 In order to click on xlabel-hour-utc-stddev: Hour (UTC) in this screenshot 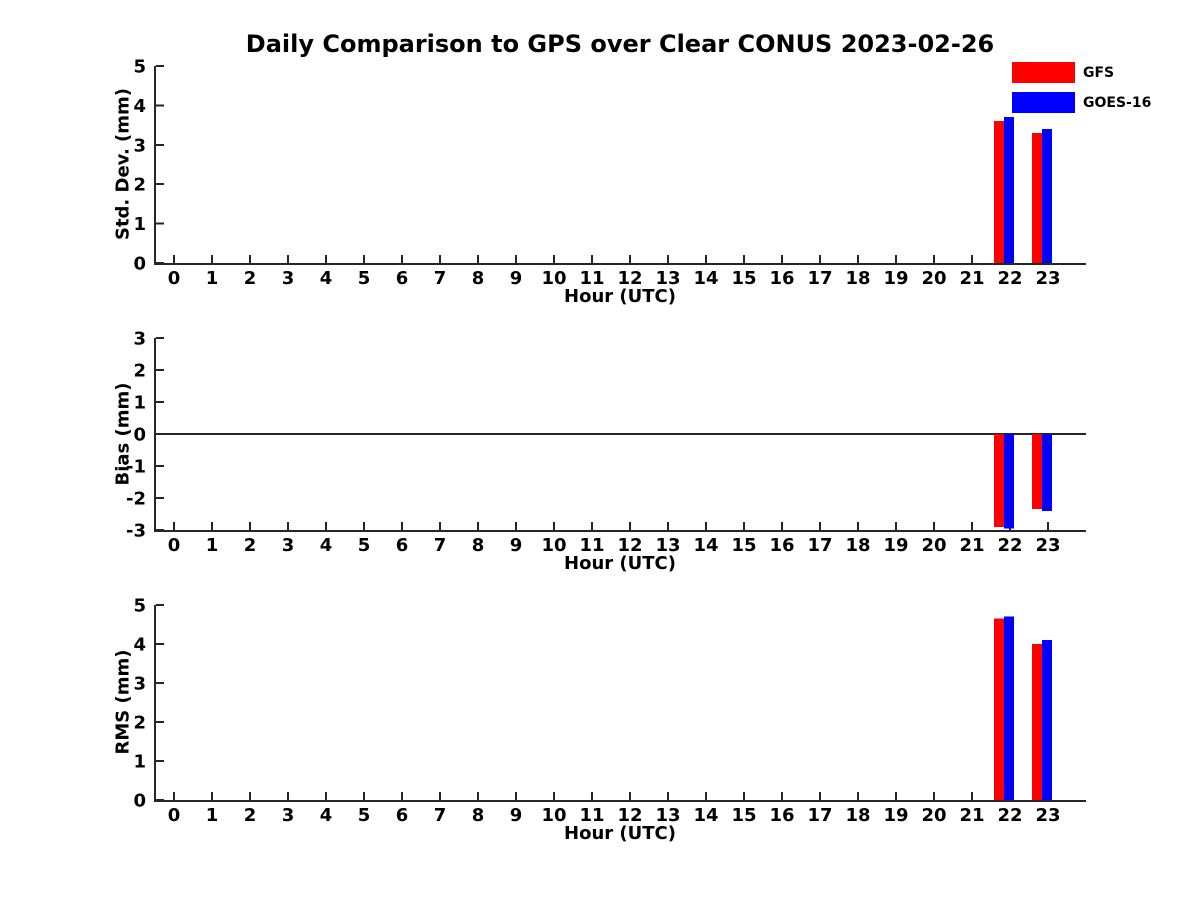, I will do `click(620, 296)`.